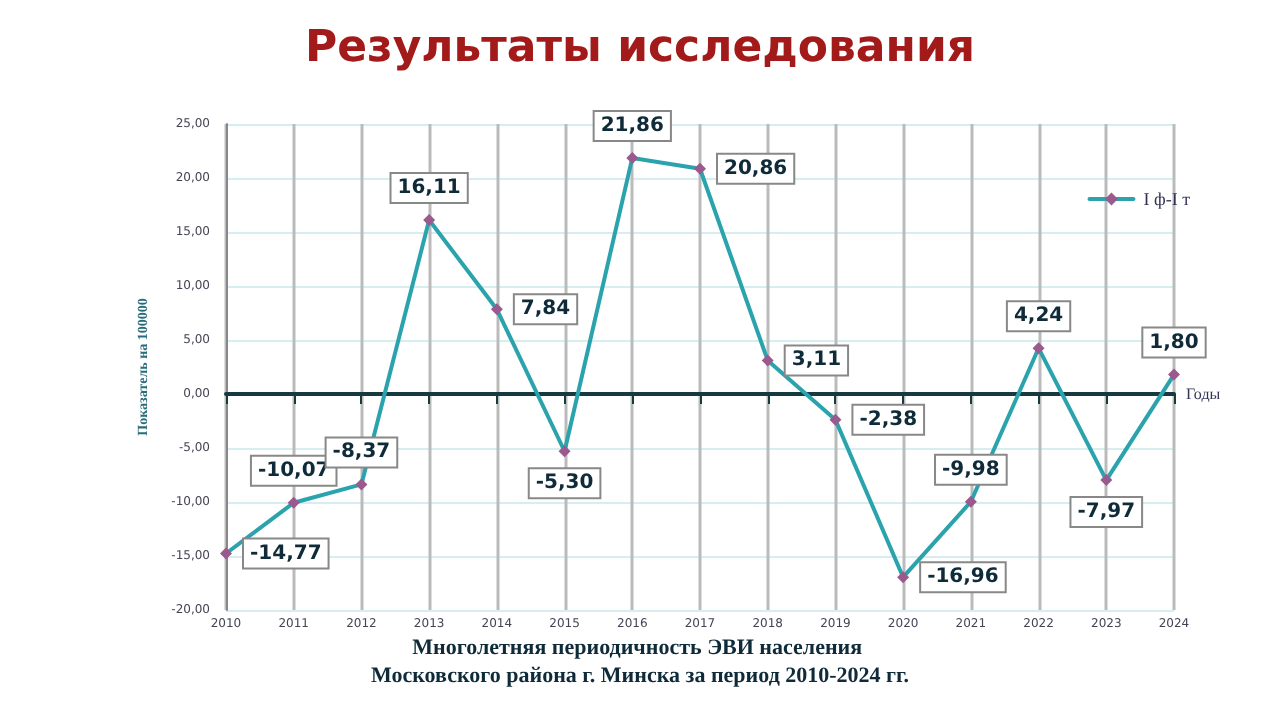 The height and width of the screenshot is (720, 1280). Describe the element at coordinates (1174, 342) in the screenshot. I see `data-label: 1,80` at that location.